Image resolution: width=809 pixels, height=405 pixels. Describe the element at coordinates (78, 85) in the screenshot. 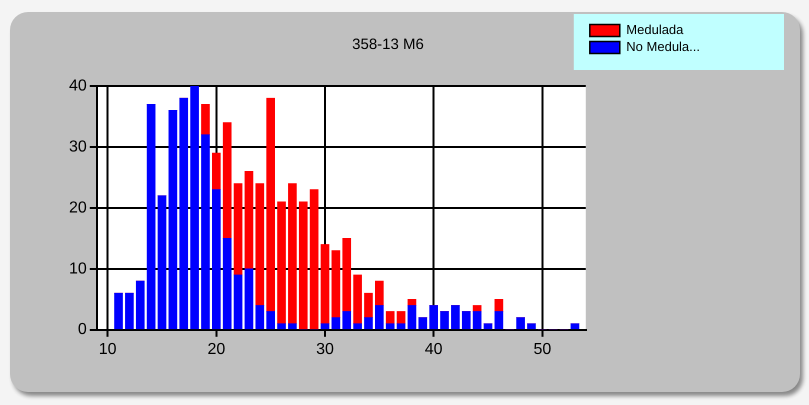

I see `y-tick-label: 40` at that location.